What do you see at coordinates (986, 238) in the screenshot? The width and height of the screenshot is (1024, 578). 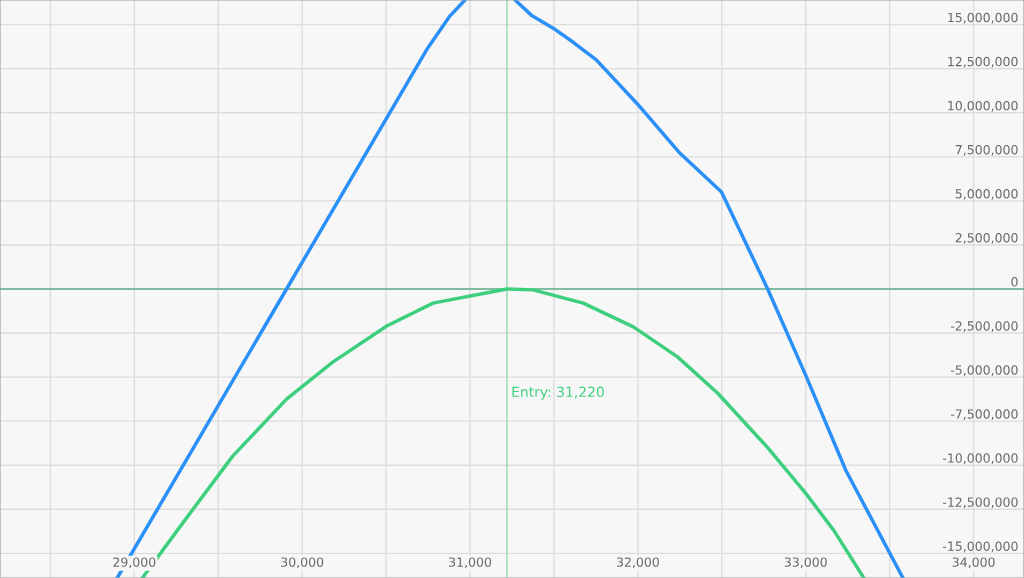 I see `y-tick-label: 2,500,000` at bounding box center [986, 238].